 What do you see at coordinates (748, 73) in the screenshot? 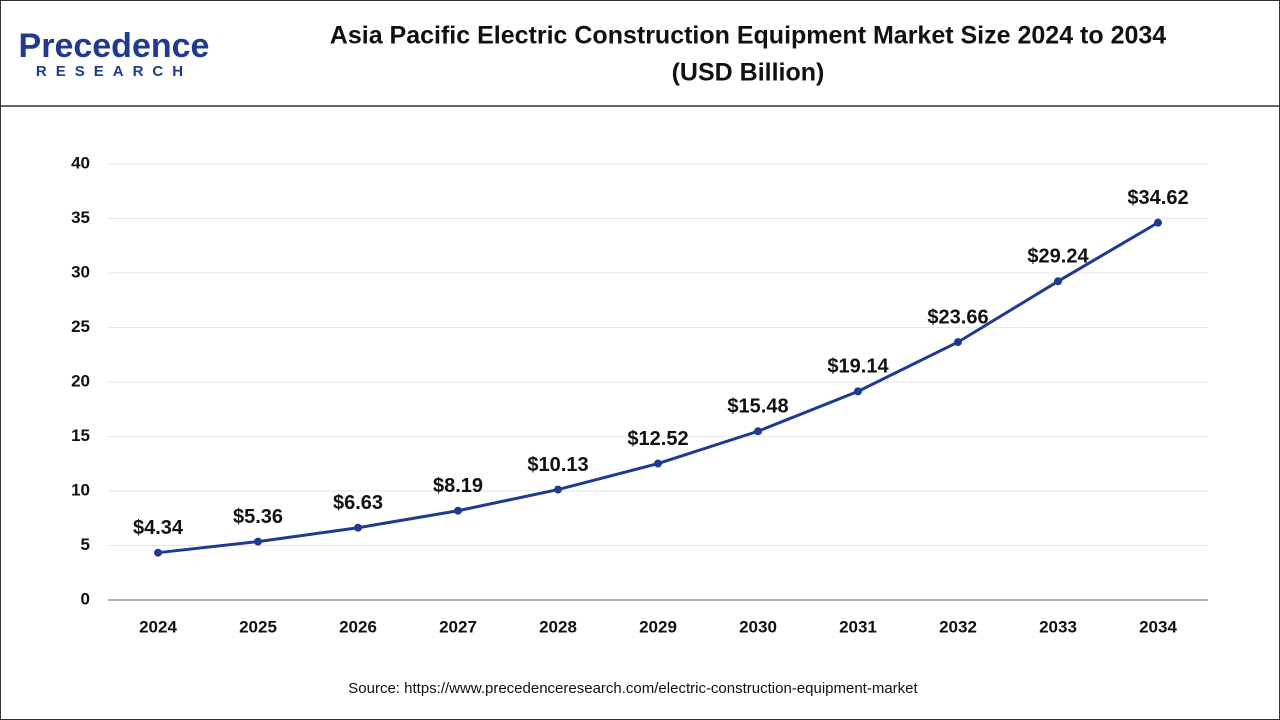
I see `chart-subtitle: (USD Billion)` at bounding box center [748, 73].